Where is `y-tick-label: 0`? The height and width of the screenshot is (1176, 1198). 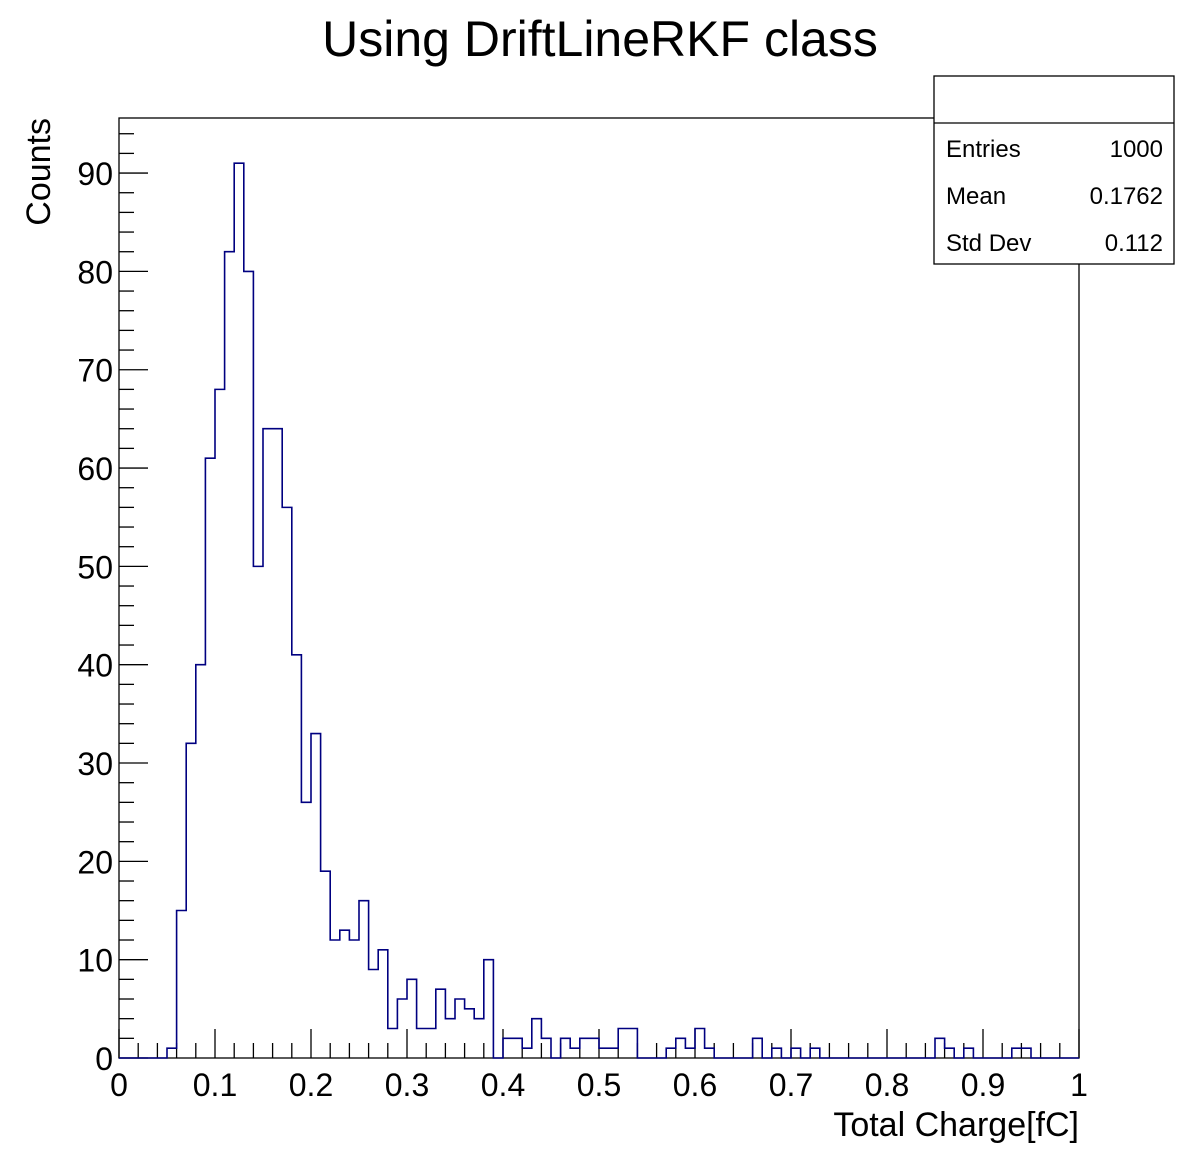
y-tick-label: 0 is located at coordinates (104, 1059).